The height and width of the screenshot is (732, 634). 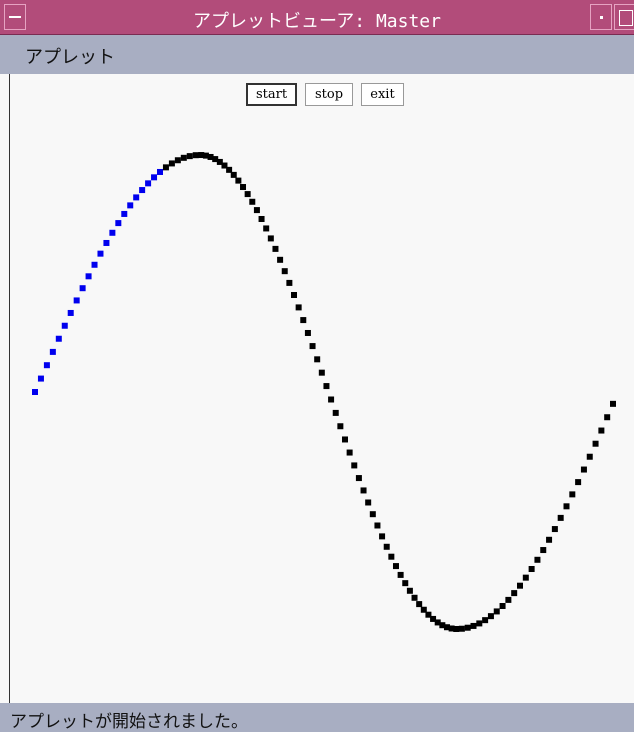 I want to click on start-button: start, so click(x=271, y=94).